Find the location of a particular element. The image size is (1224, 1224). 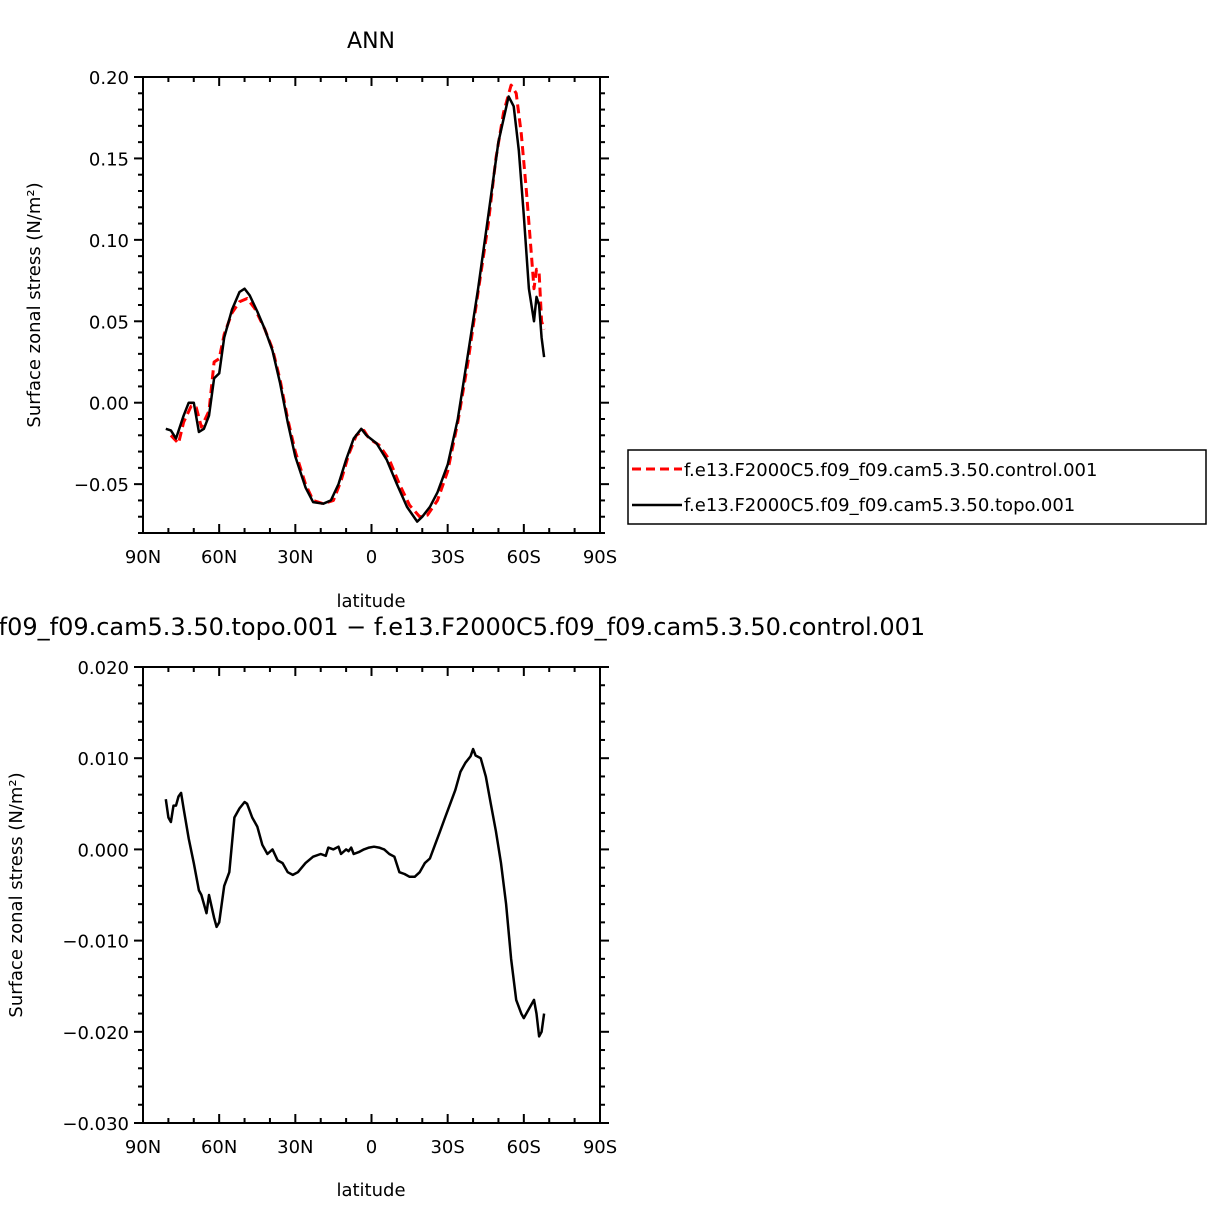

y-tick-label: 0.20 is located at coordinates (109, 78).